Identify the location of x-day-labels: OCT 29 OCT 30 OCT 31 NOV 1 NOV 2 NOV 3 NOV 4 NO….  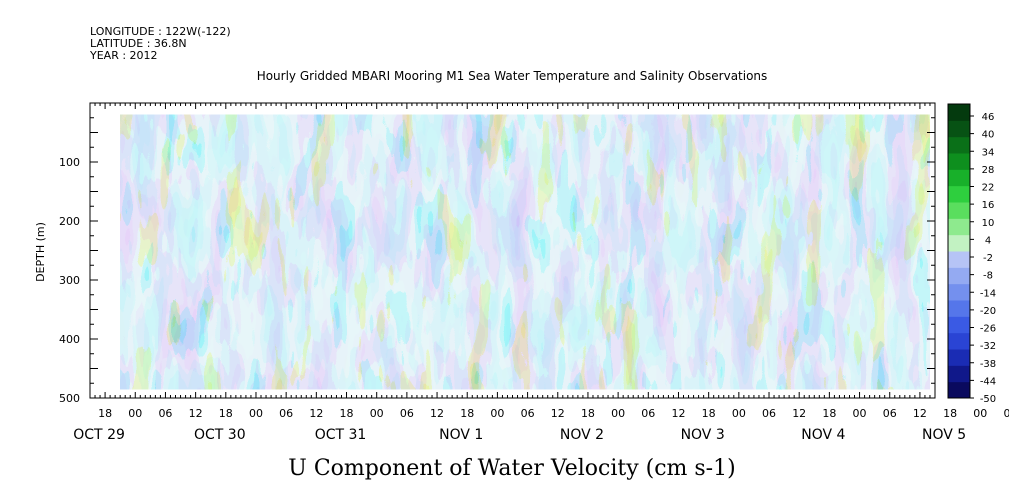
(519, 435).